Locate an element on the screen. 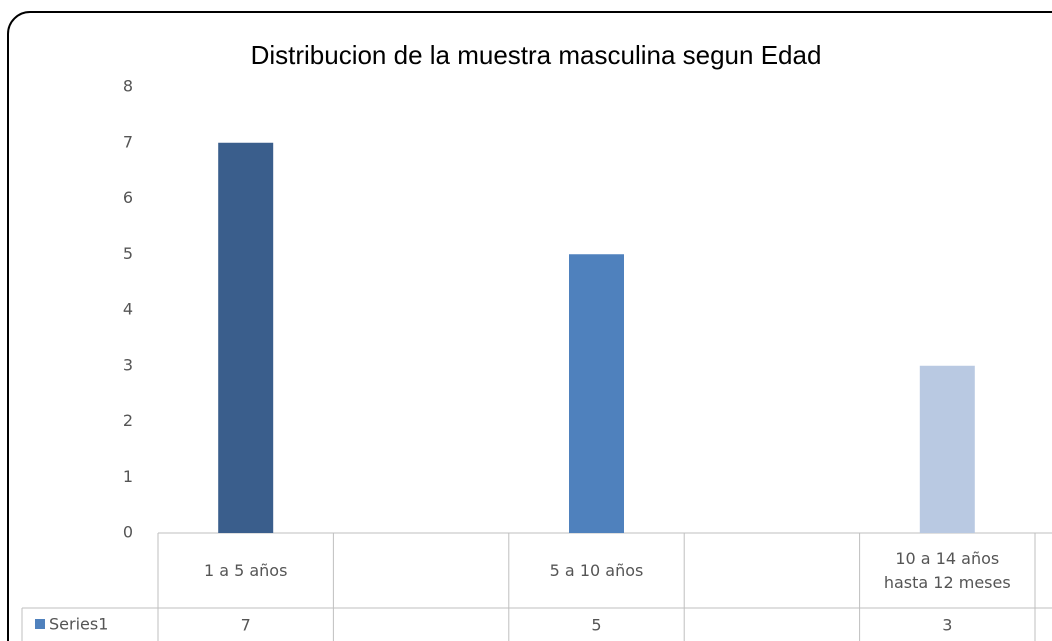  legend-label: Series1 is located at coordinates (78, 624).